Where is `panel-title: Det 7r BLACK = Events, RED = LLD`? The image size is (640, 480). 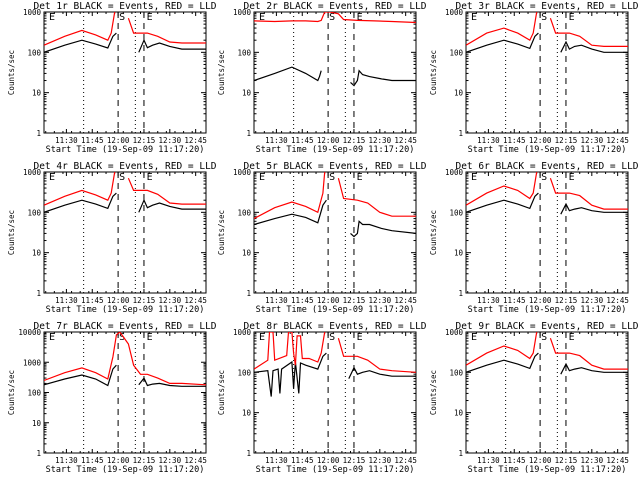 panel-title: Det 7r BLACK = Events, RED = LLD is located at coordinates (124, 326).